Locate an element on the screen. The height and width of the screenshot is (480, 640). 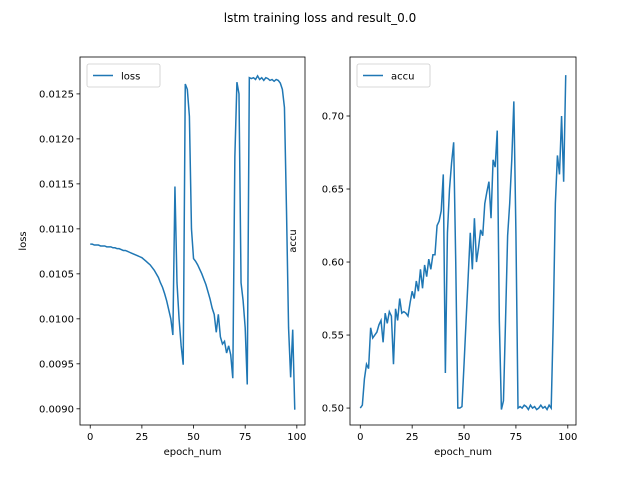
y-tick-label: 0.0100 is located at coordinates (56, 319).